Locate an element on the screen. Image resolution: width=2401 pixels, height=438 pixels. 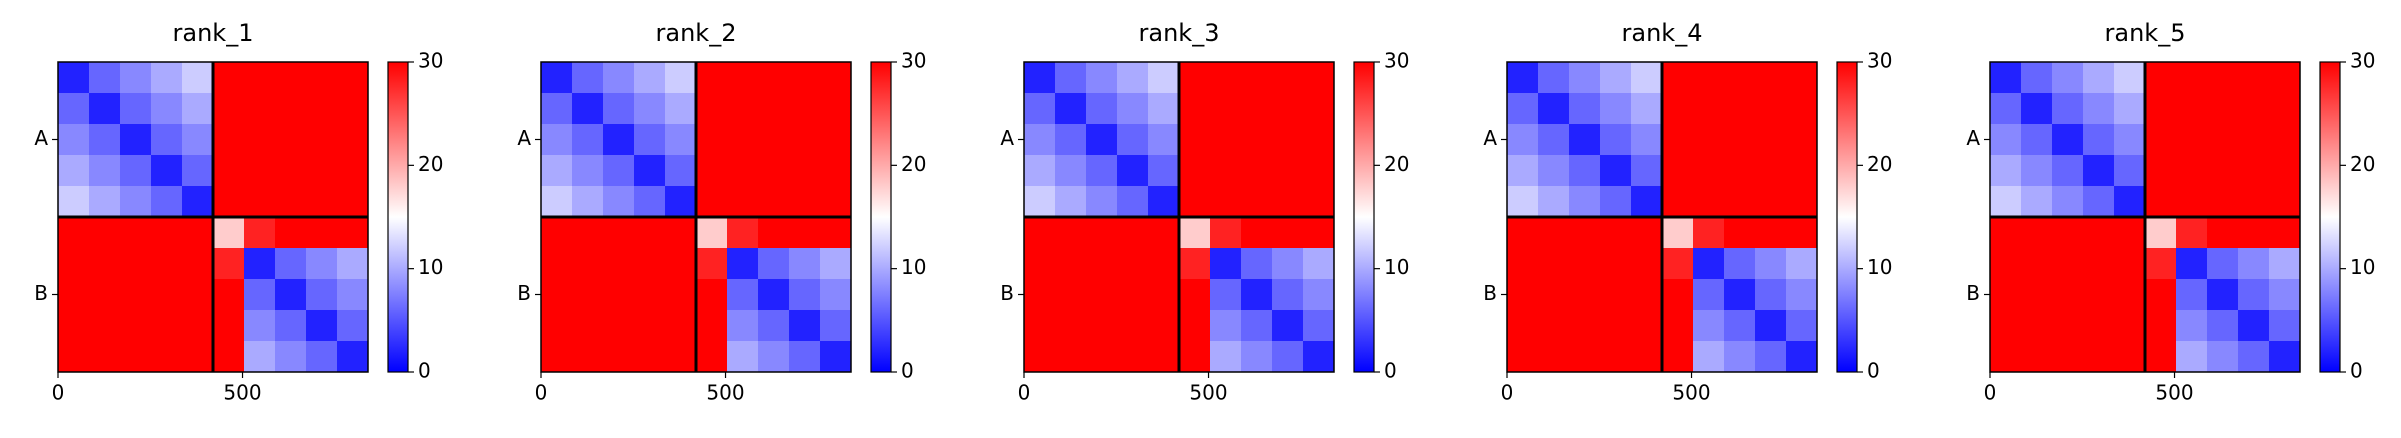
colorbar-tick-label: 0 is located at coordinates (1390, 371).